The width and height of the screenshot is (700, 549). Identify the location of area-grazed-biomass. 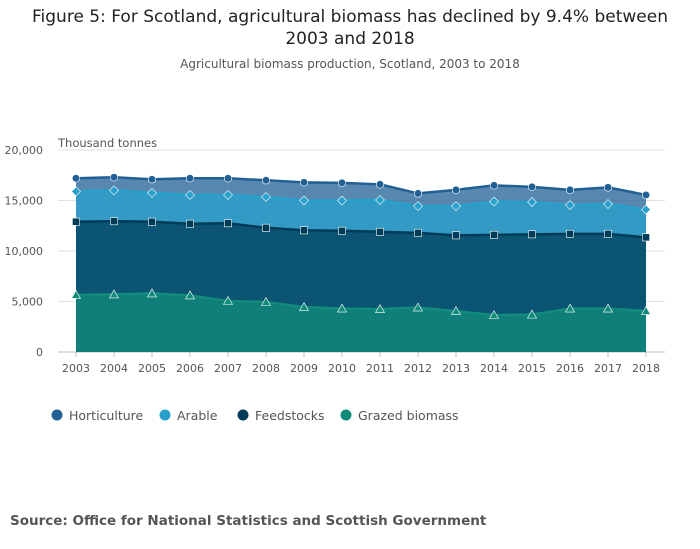
(361, 322).